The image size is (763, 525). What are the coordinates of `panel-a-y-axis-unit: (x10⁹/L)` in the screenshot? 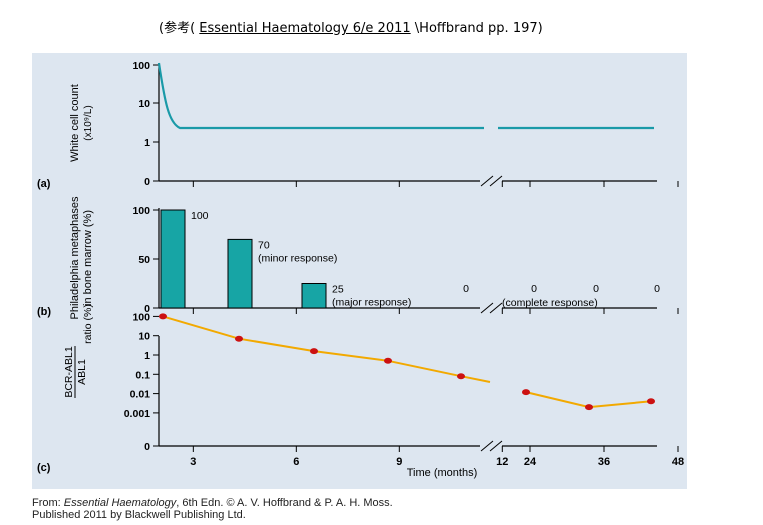 It's located at (88, 122).